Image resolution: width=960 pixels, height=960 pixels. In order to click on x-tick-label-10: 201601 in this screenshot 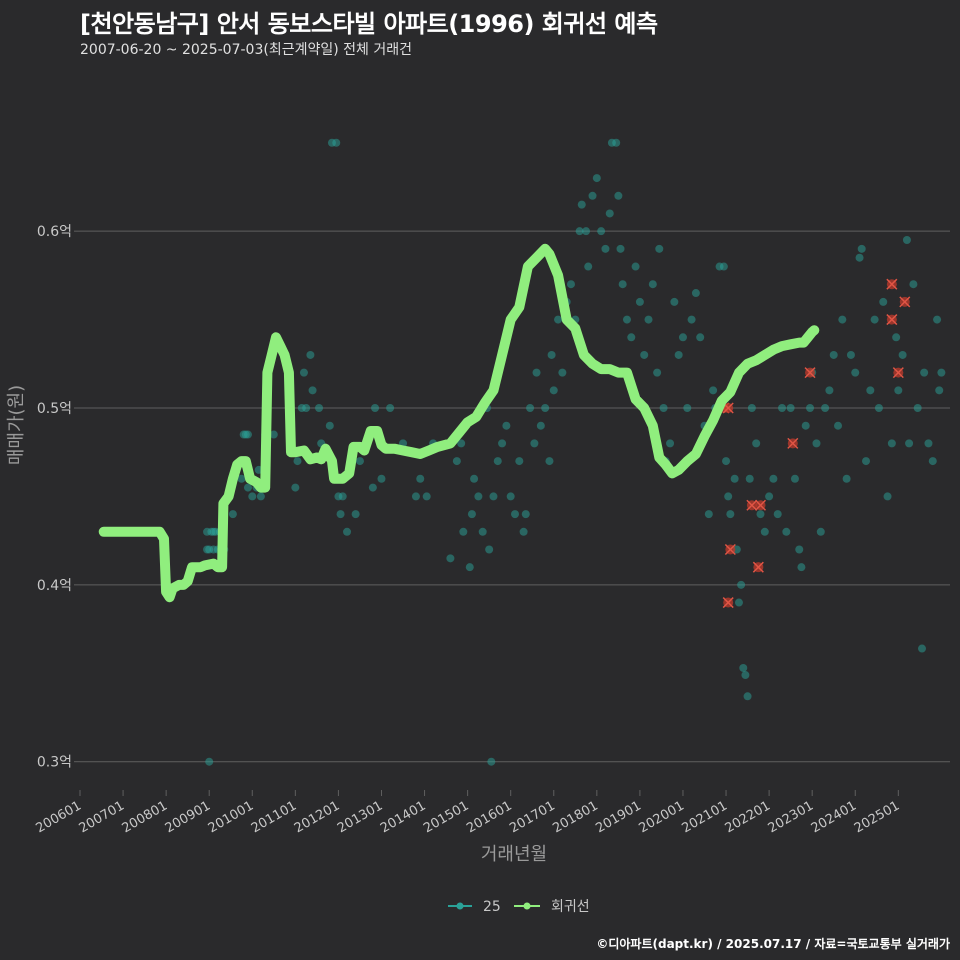, I will do `click(489, 817)`.